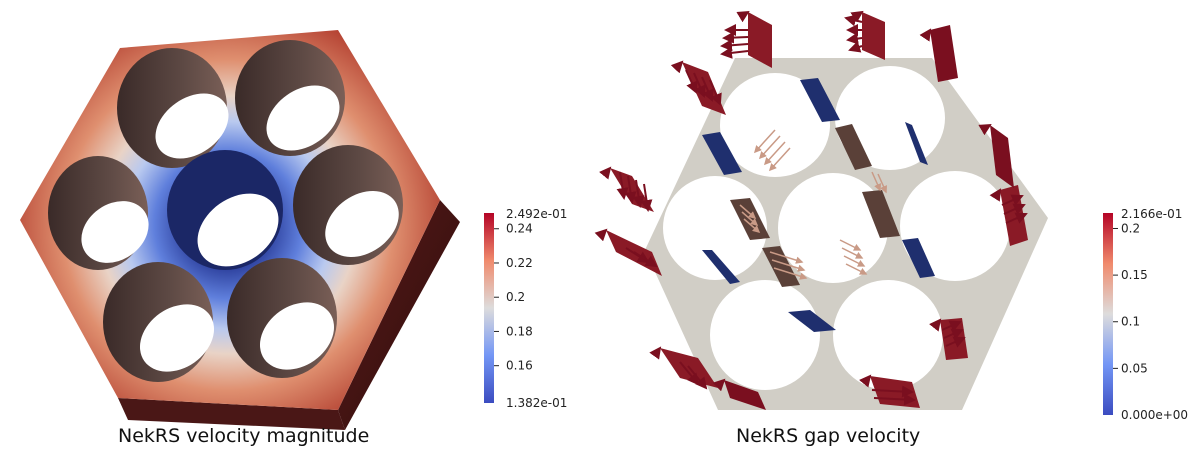  What do you see at coordinates (519, 263) in the screenshot?
I see `colorbar-tick-label: 0.22` at bounding box center [519, 263].